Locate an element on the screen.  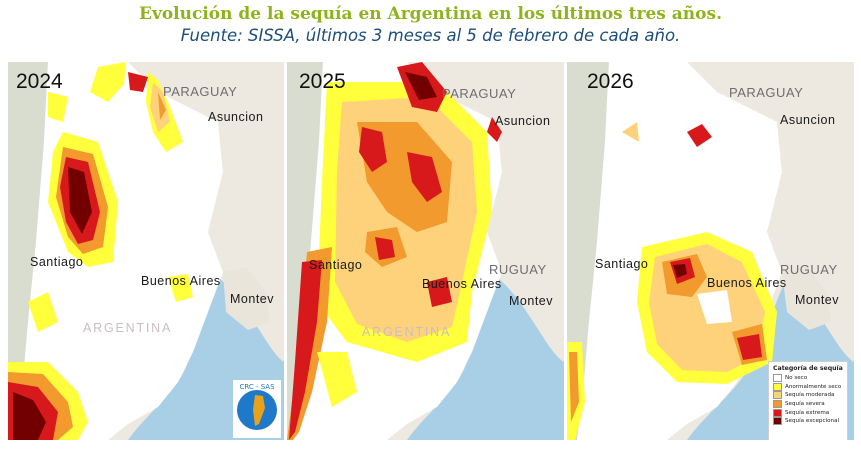
legend-item: Sequía moderada is located at coordinates (808, 395).